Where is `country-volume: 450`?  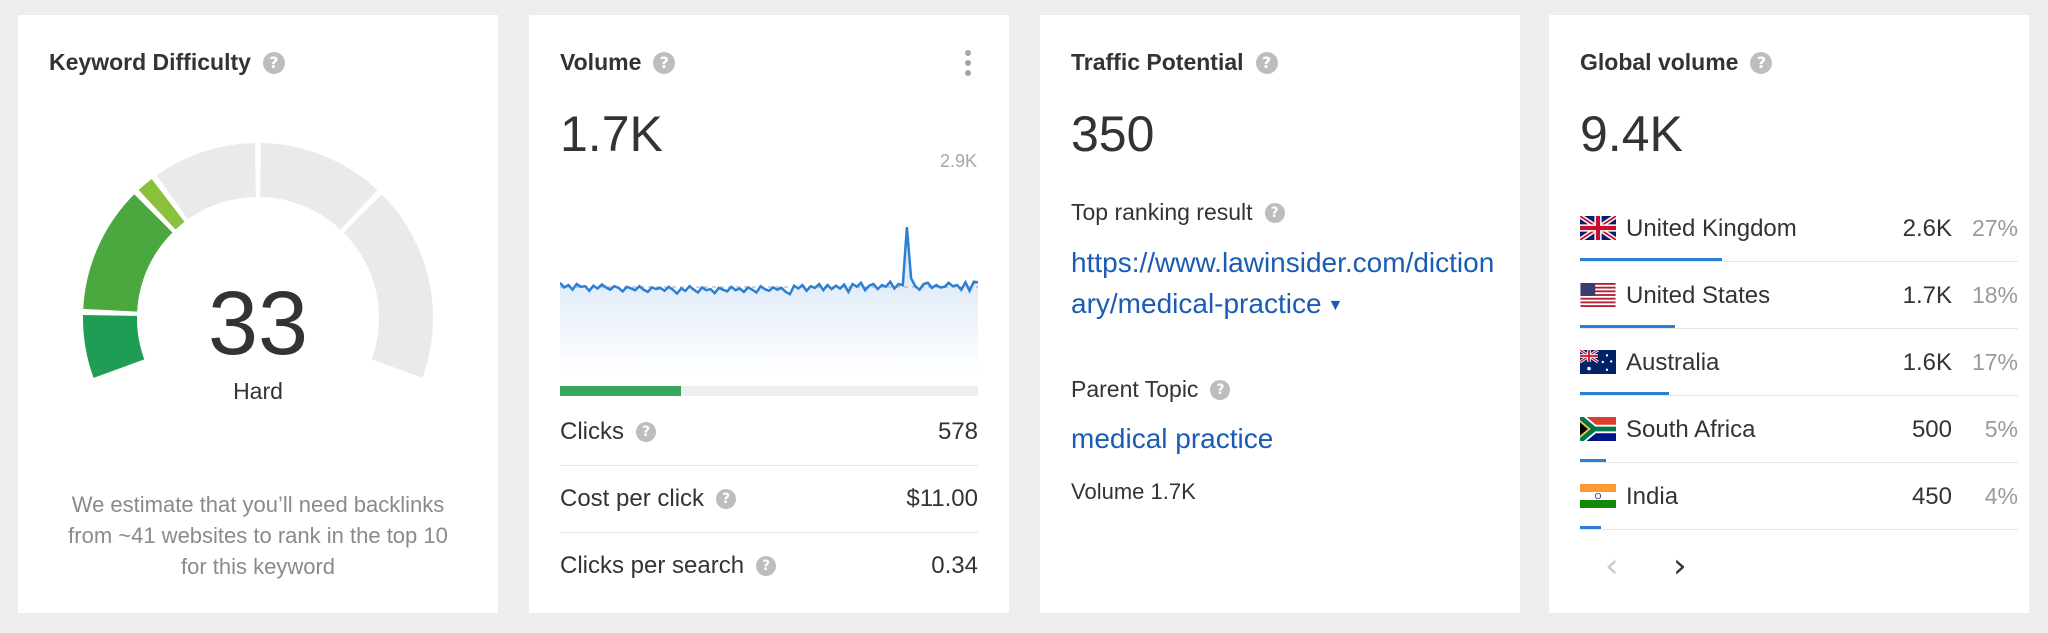 country-volume: 450 is located at coordinates (1931, 496).